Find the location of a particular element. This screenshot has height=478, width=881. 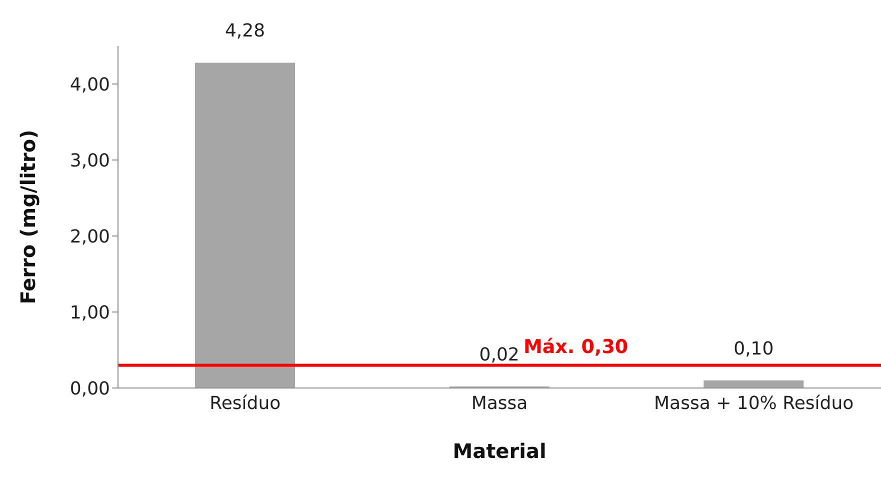

y-tick-label: 0,00 is located at coordinates (90, 389).